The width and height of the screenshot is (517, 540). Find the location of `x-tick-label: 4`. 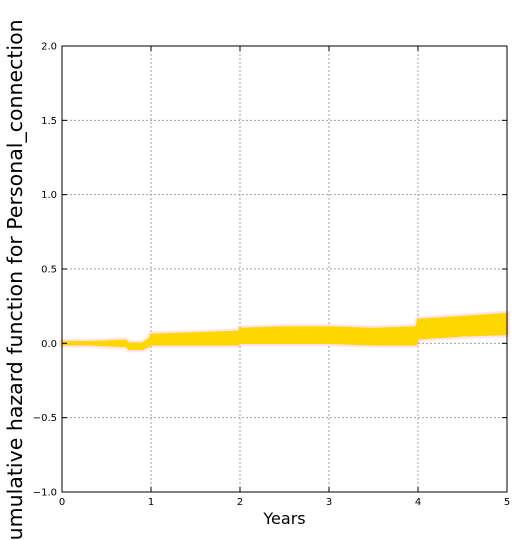

x-tick-label: 4 is located at coordinates (418, 502).